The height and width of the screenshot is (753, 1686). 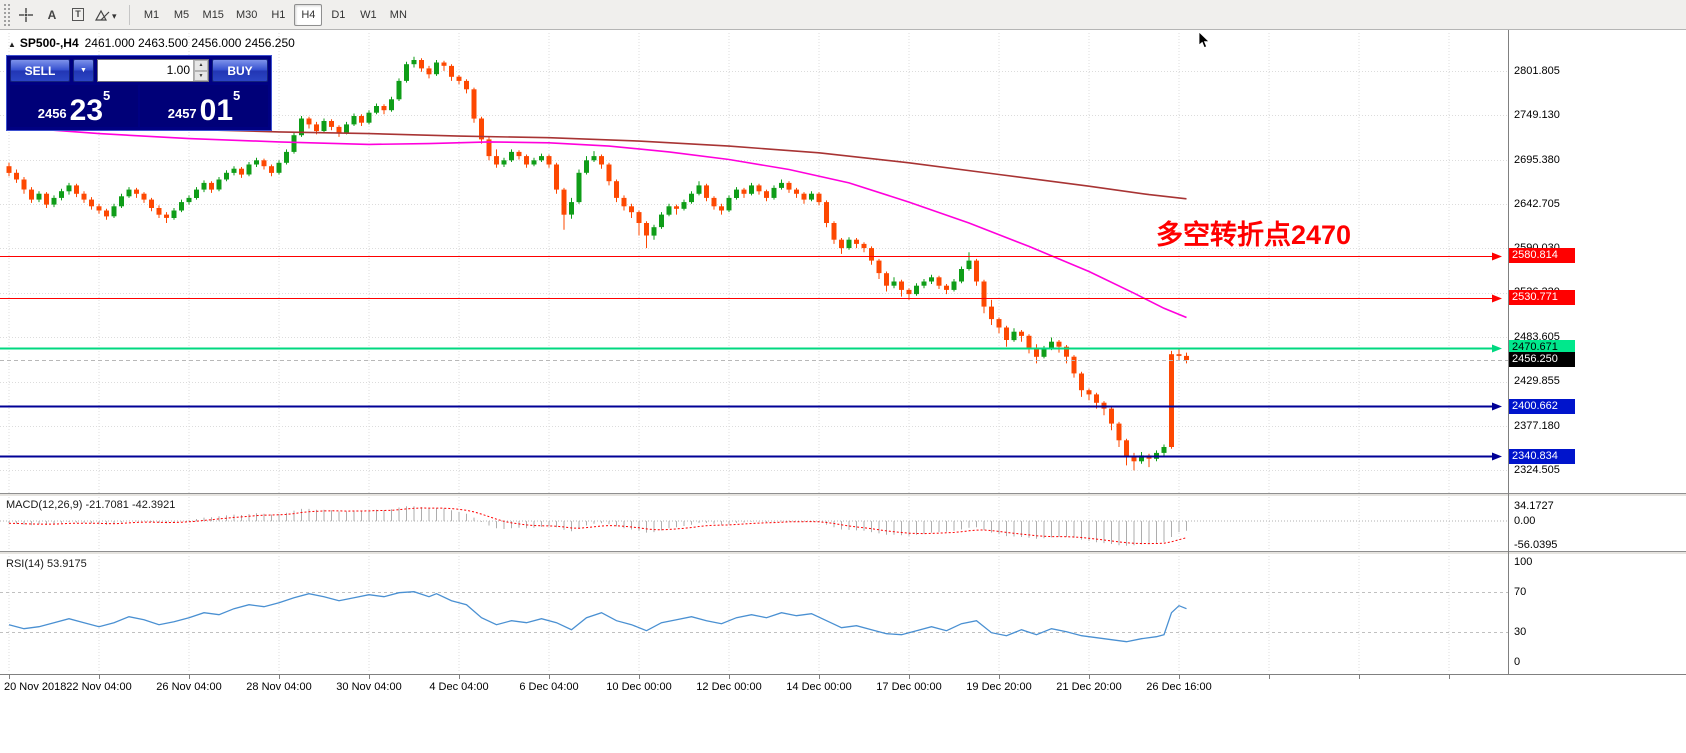 What do you see at coordinates (1537, 159) in the screenshot?
I see `price-tick-label: 2695.380` at bounding box center [1537, 159].